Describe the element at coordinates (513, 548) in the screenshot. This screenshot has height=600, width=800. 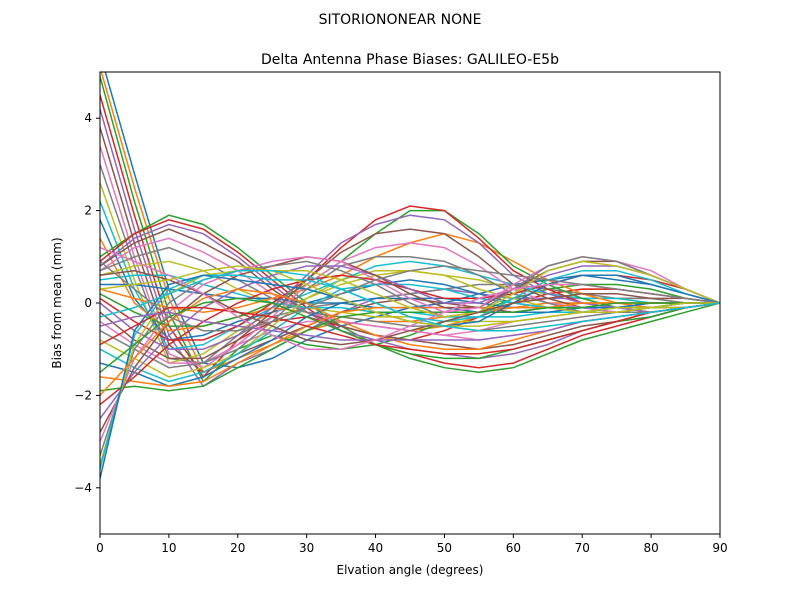
I see `x-tick-label: 60` at that location.